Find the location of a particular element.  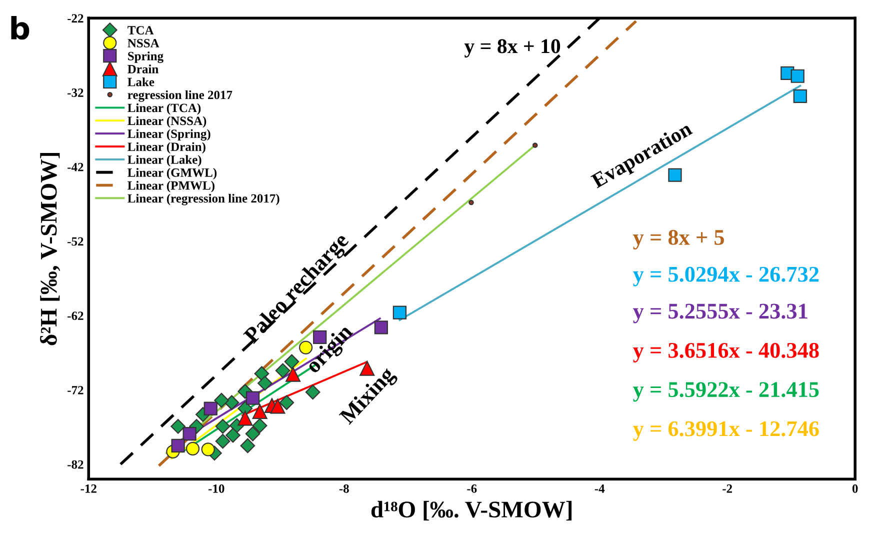

x-axis-title: d¹⁸O [‰. V-SMOW] is located at coordinates (471, 510).